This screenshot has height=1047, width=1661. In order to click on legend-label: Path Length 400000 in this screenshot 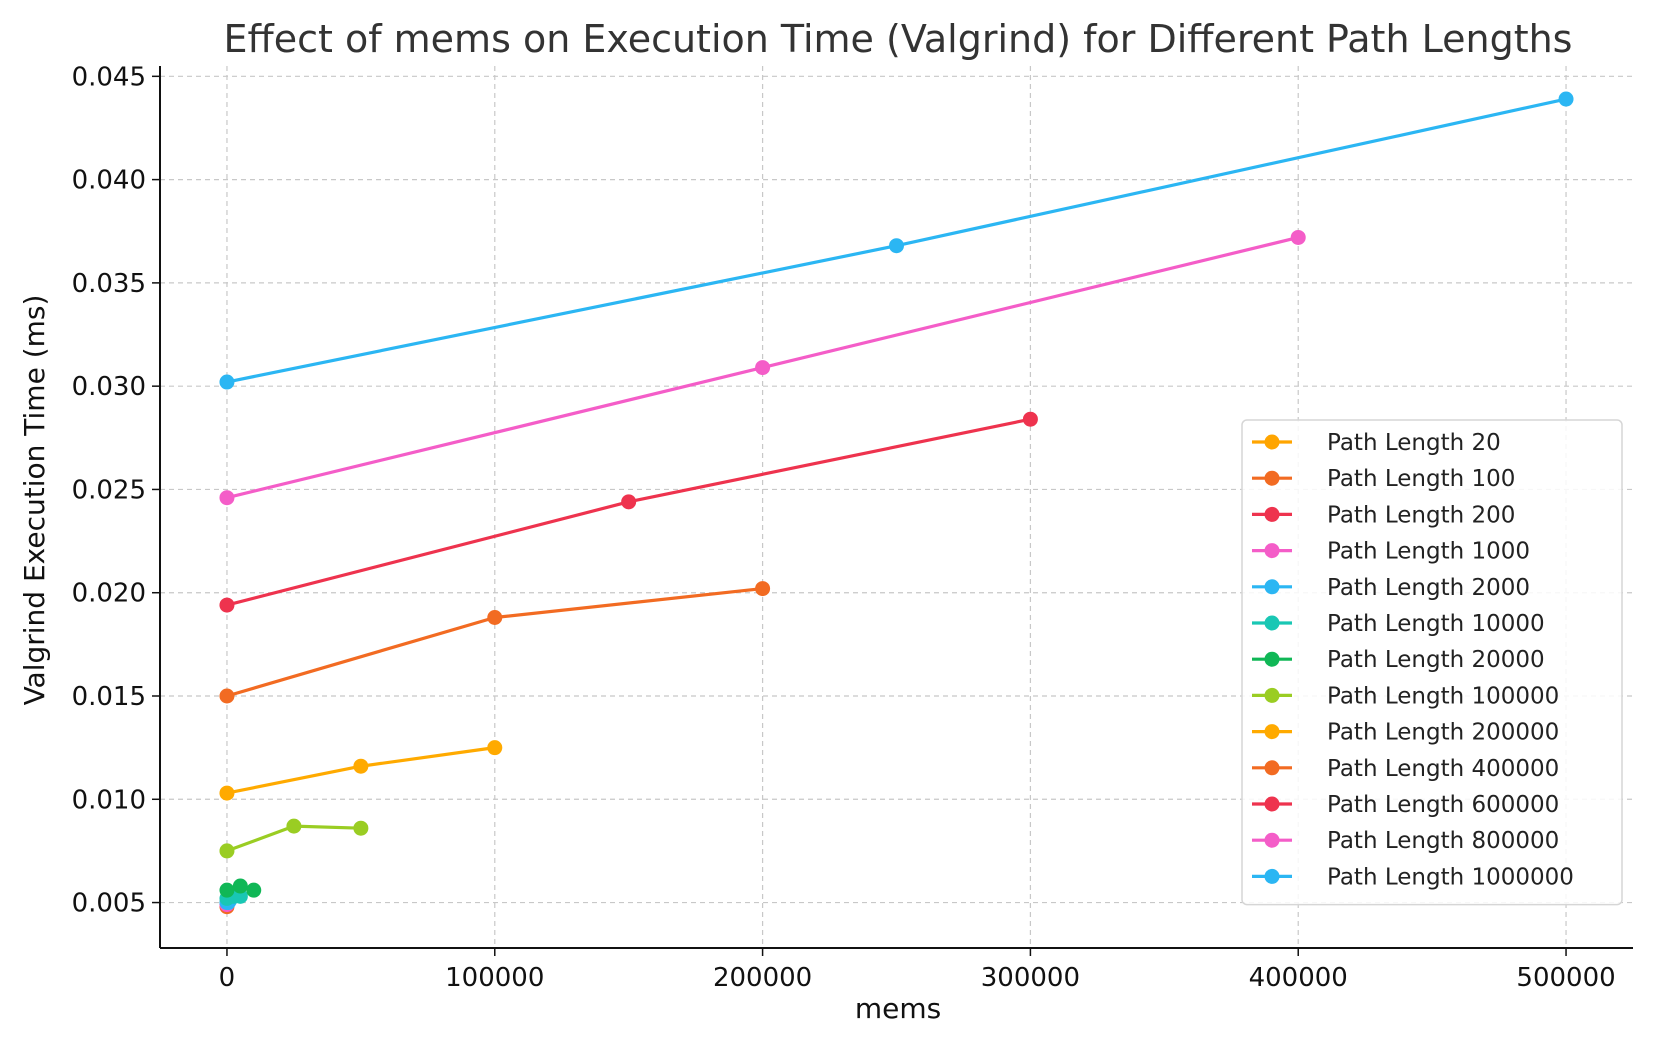, I will do `click(1443, 769)`.